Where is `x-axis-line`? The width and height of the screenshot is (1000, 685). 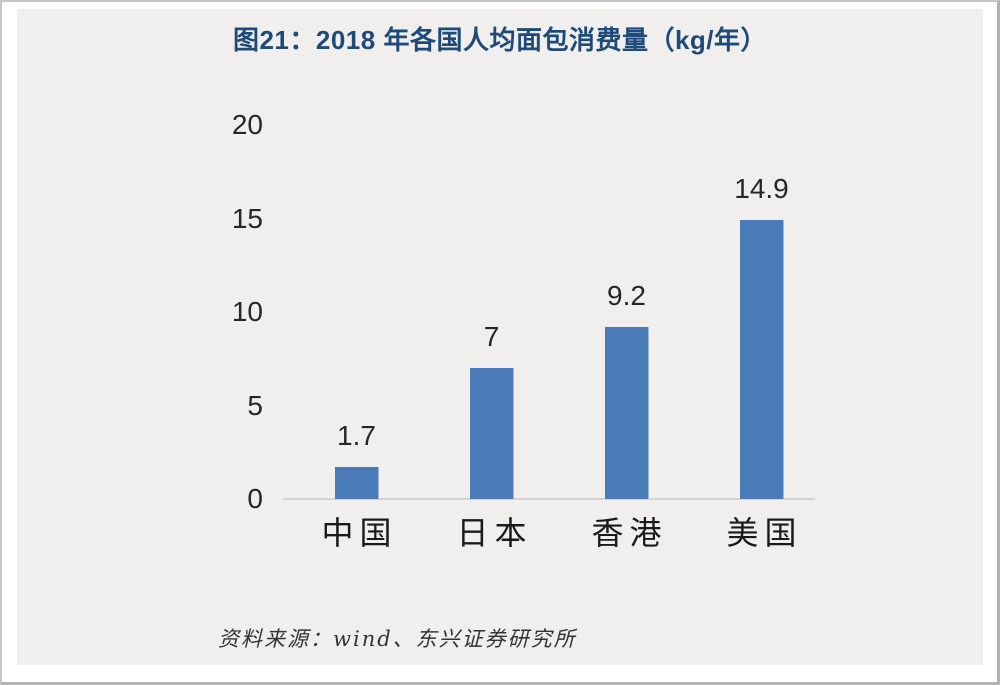 x-axis-line is located at coordinates (549, 499).